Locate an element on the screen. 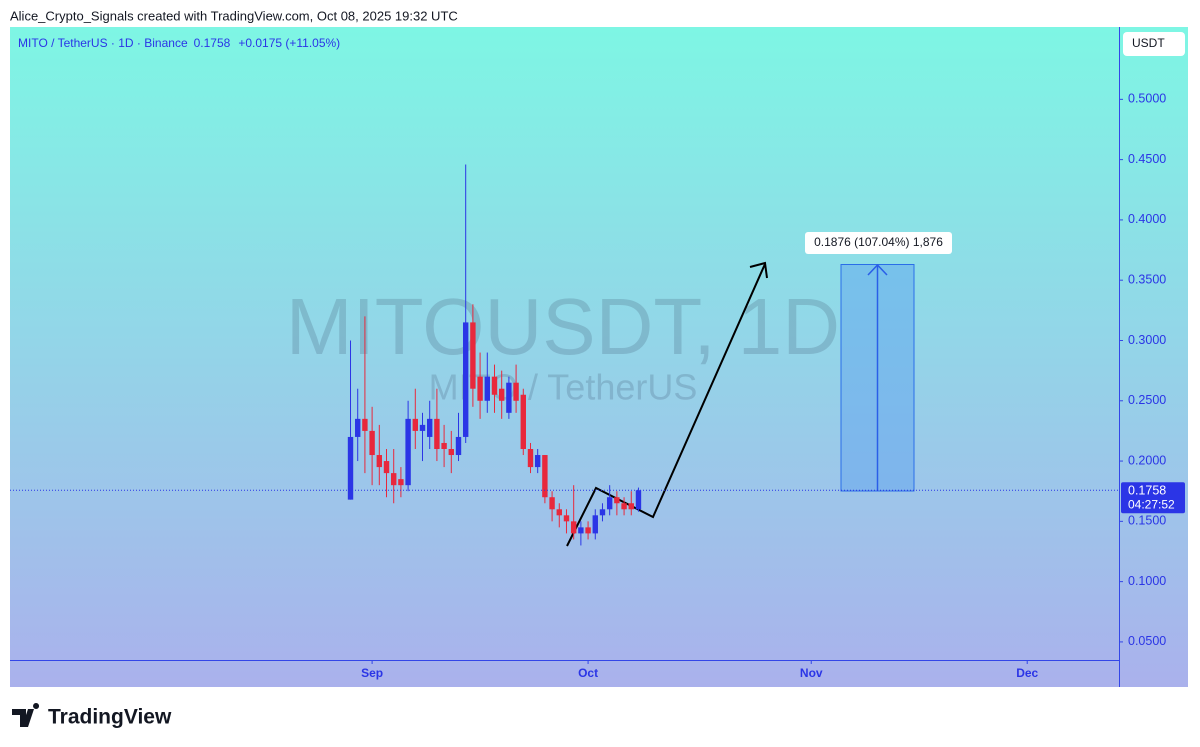  measure-label: 0.1876 (107.04%) 1,876 is located at coordinates (878, 242).